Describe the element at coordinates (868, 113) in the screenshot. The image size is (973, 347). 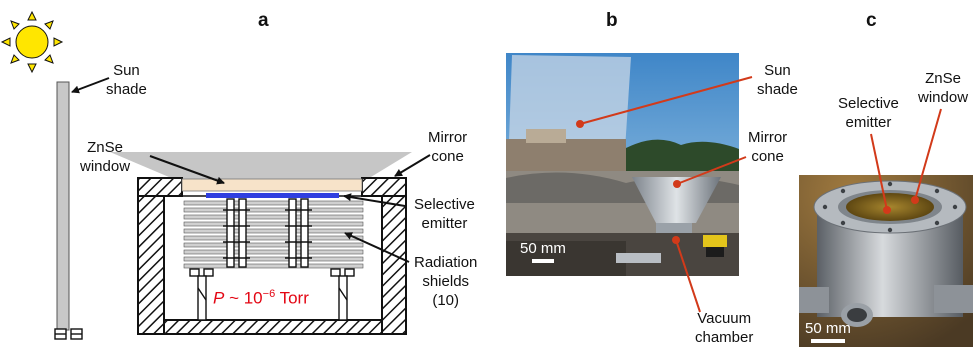
I see `label-selective-emitter-c: Selective emitter` at that location.